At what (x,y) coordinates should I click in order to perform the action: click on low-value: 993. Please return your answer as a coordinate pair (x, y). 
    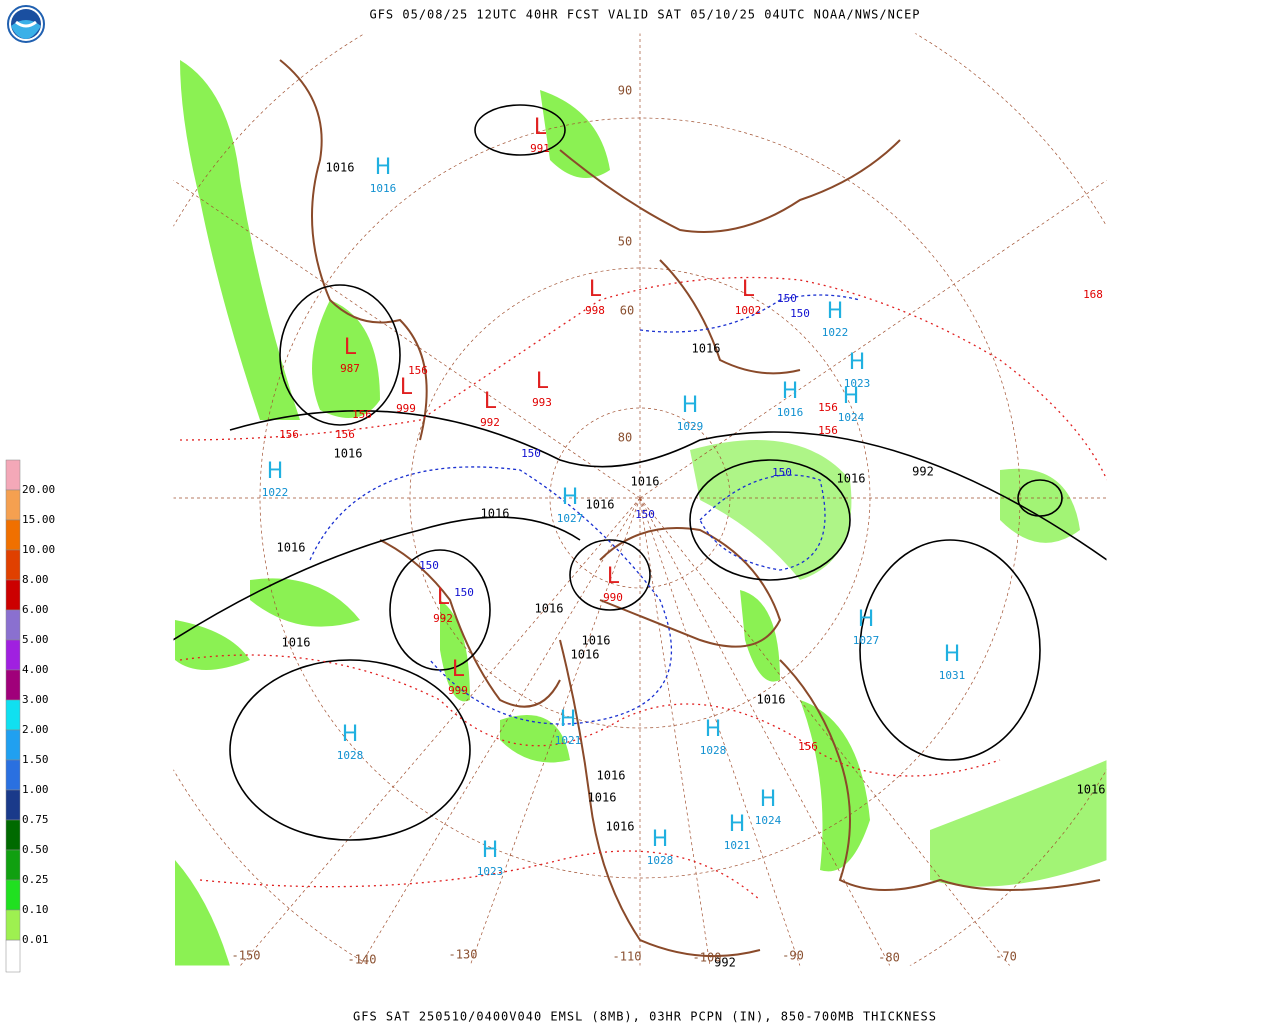
    Looking at the image, I should click on (542, 402).